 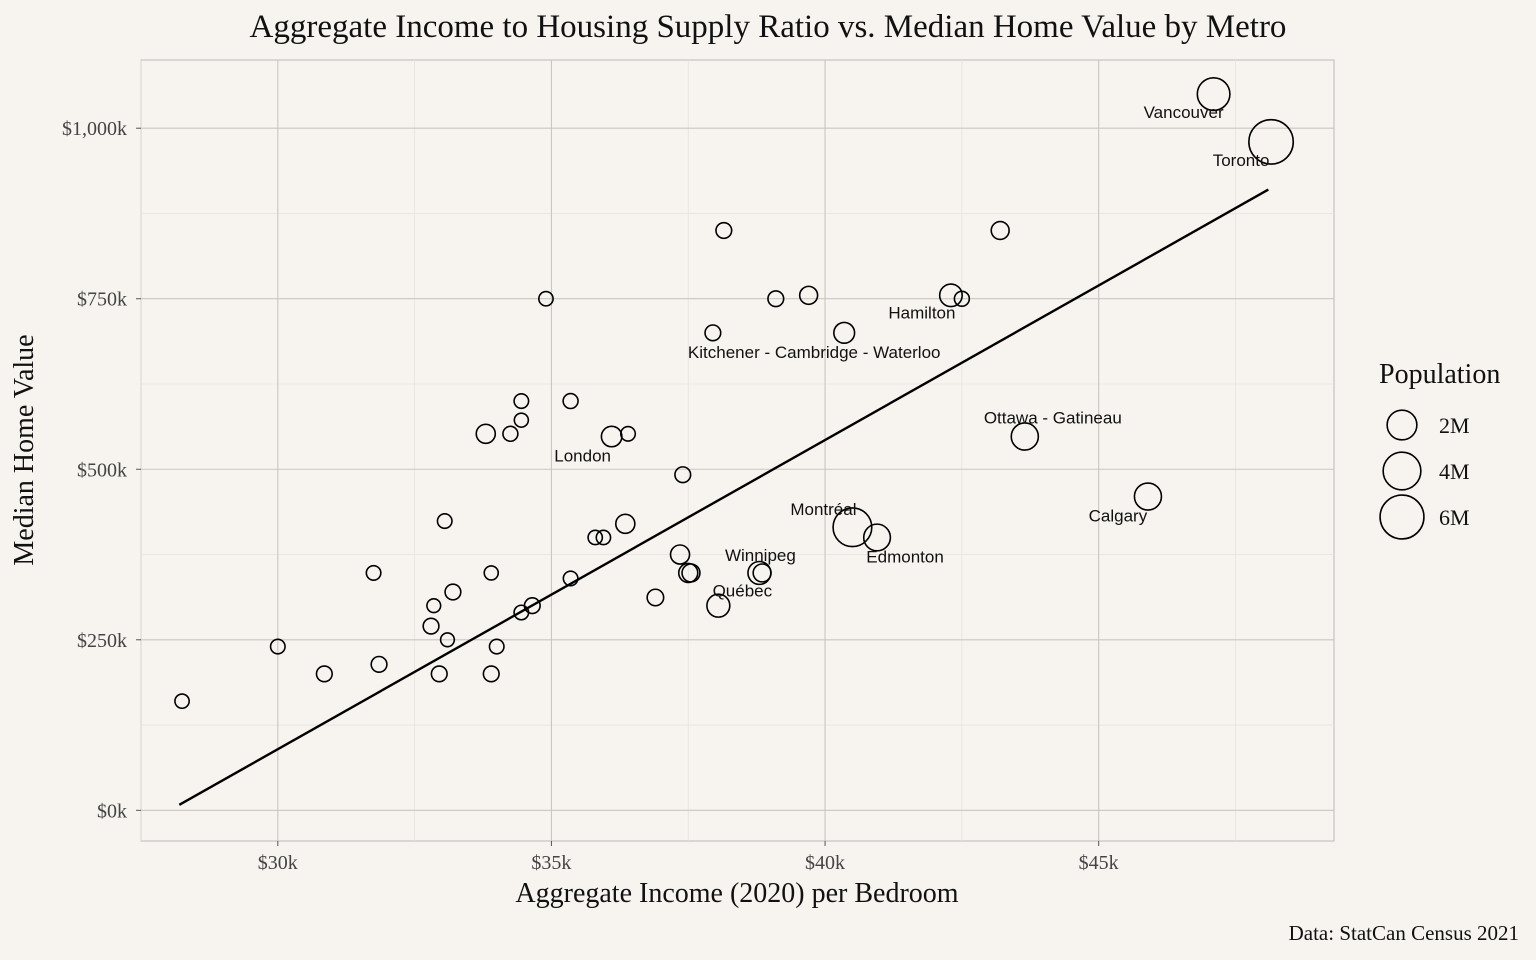 I want to click on point-label: Winnipeg, so click(x=760, y=555).